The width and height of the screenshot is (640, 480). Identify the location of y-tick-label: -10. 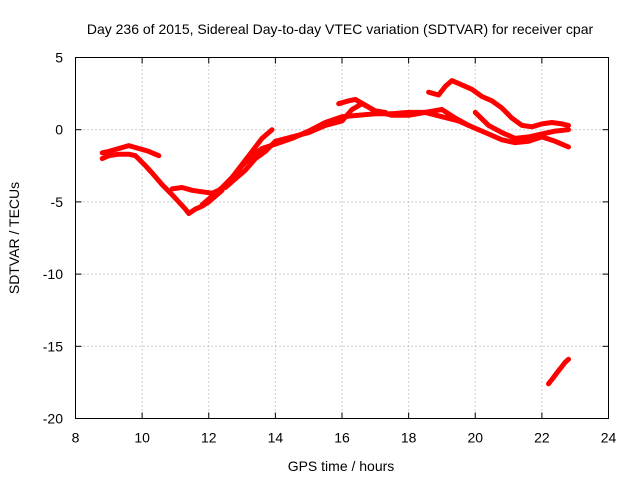
(53, 274).